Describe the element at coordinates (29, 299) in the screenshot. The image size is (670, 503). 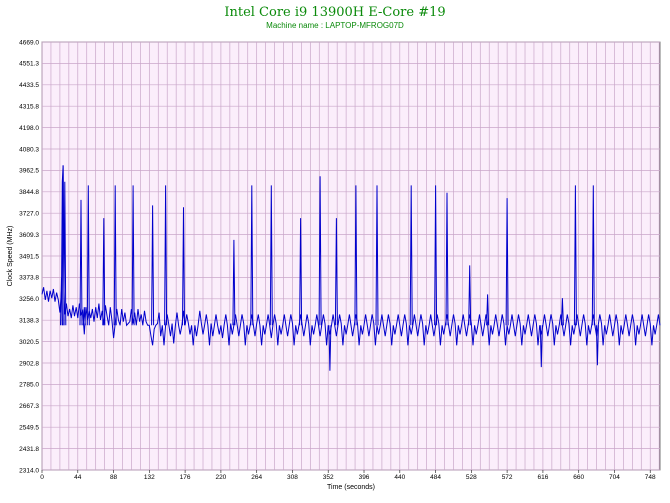
I see `y-tick-label: 3256.0` at that location.